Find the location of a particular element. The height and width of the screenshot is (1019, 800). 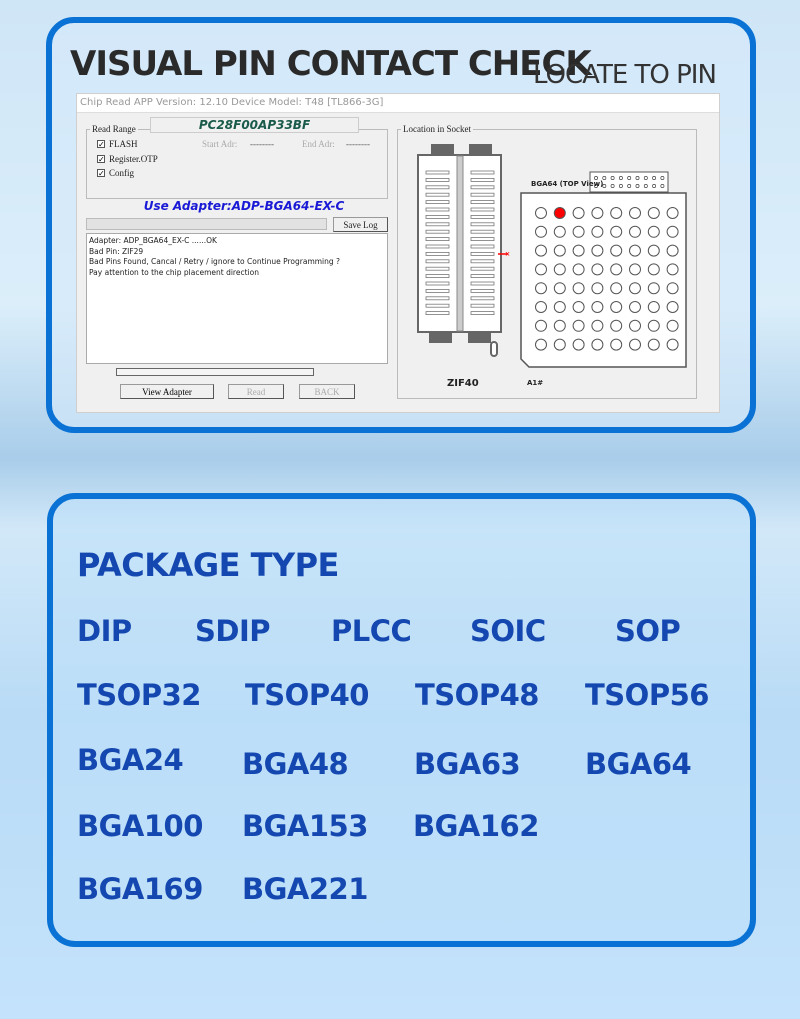

bga-ball-bad is located at coordinates (559, 213).